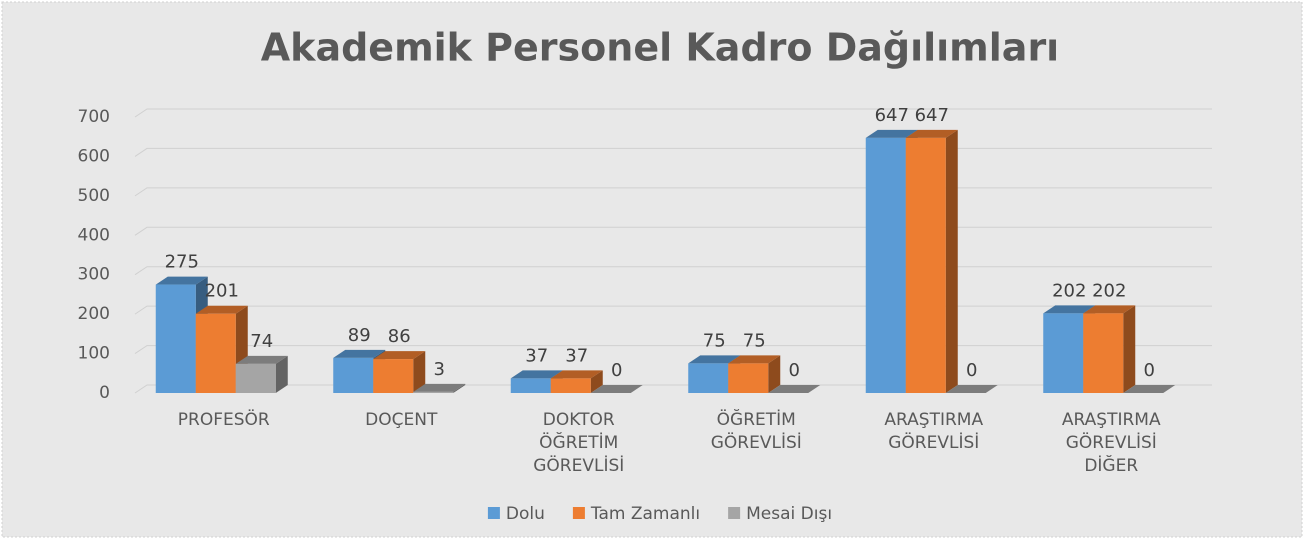 This screenshot has height=541, width=1306. What do you see at coordinates (182, 262) in the screenshot?
I see `data-label: 275` at bounding box center [182, 262].